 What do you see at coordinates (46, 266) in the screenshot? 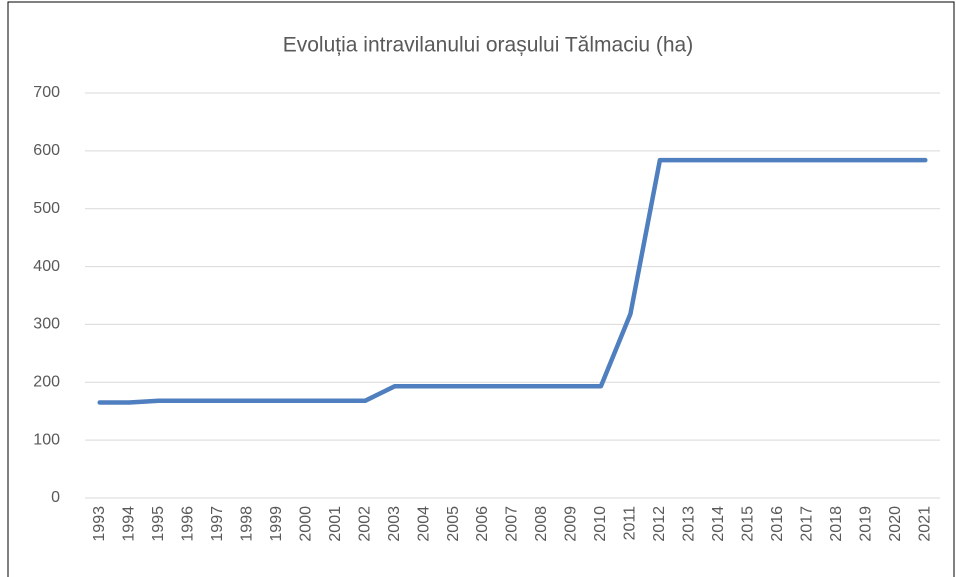
I see `y-tick-label: 400` at bounding box center [46, 266].